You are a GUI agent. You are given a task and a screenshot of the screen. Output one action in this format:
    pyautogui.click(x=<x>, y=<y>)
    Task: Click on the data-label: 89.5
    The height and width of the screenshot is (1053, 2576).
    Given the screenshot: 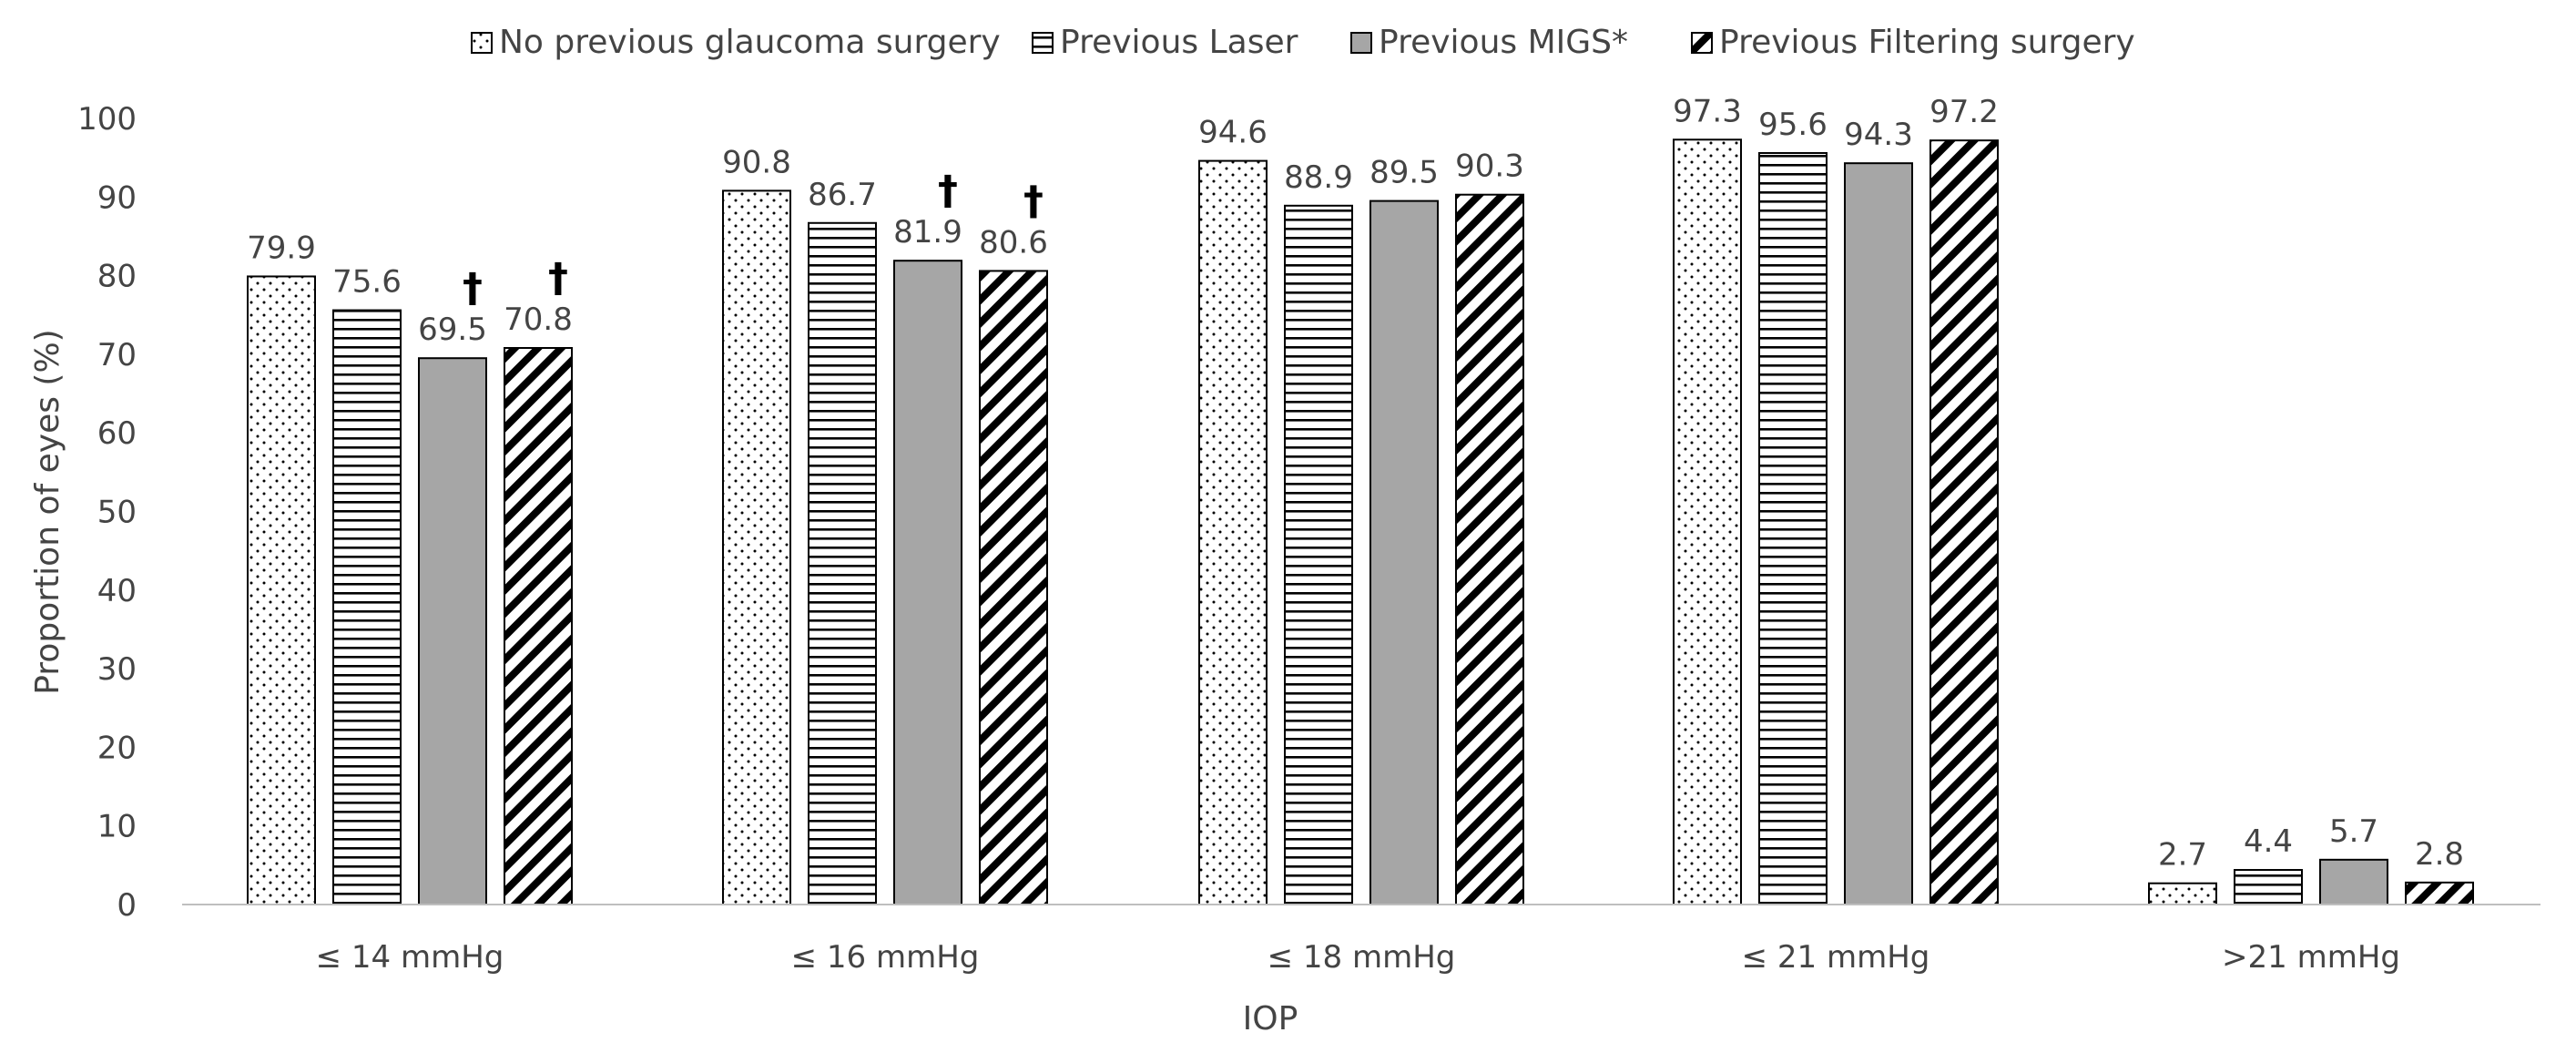 What is the action you would take?
    pyautogui.click(x=1404, y=173)
    